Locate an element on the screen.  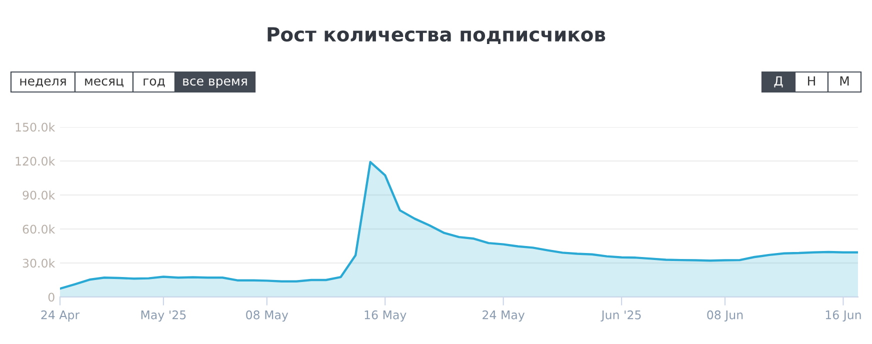
y-tick-label: 150.0k is located at coordinates (36, 127).